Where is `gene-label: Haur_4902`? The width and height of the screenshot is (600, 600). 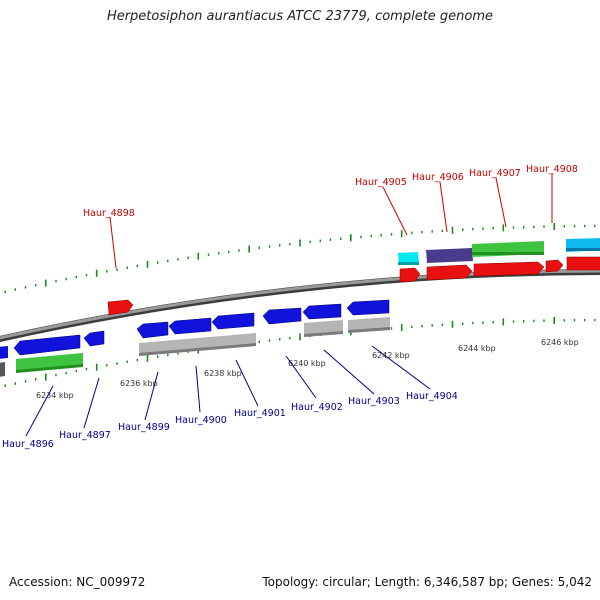
gene-label: Haur_4902 is located at coordinates (317, 407).